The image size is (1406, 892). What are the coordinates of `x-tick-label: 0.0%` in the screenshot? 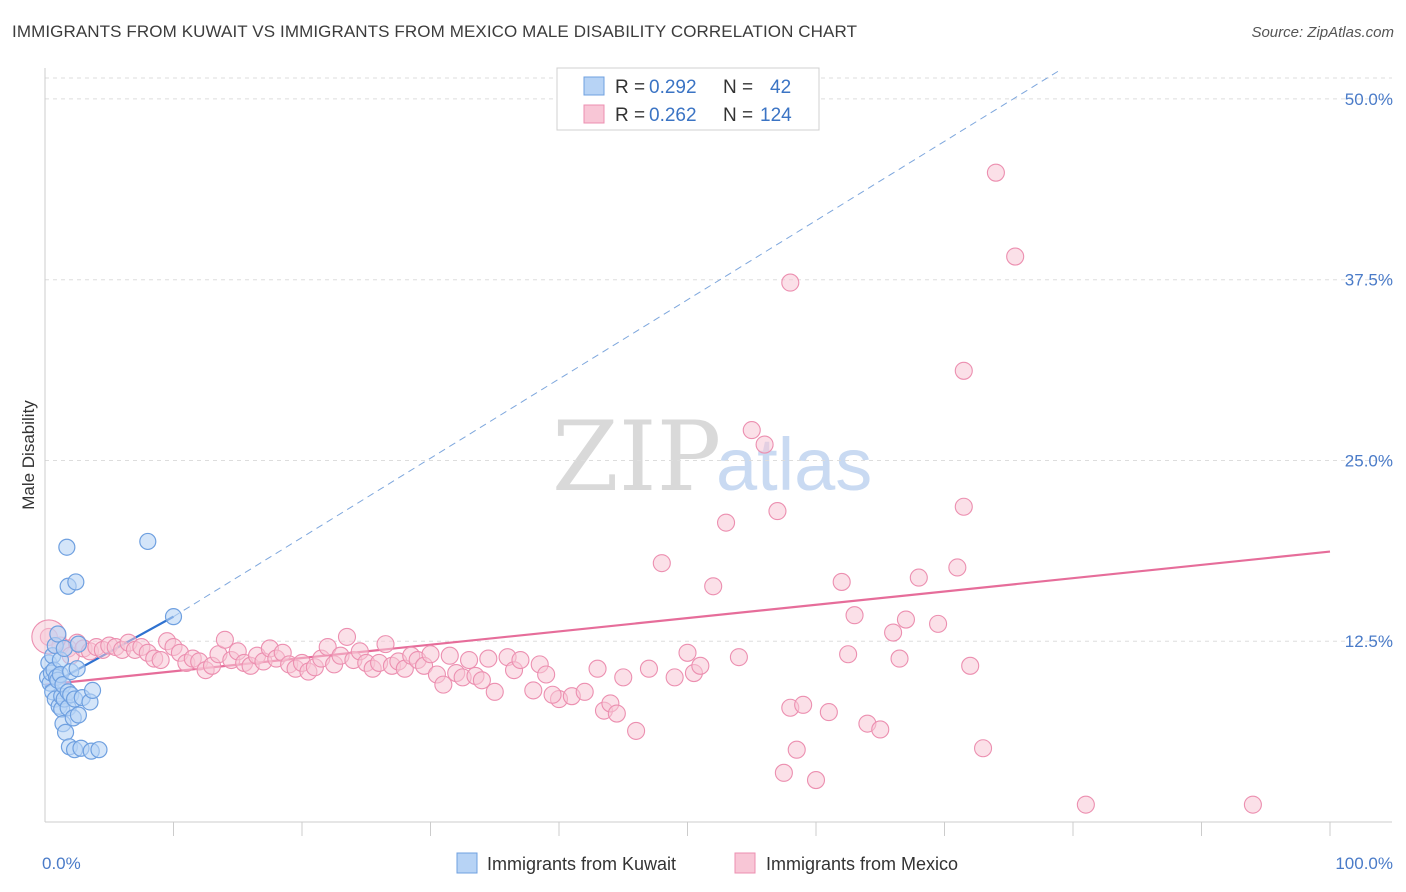 It's located at (61, 863).